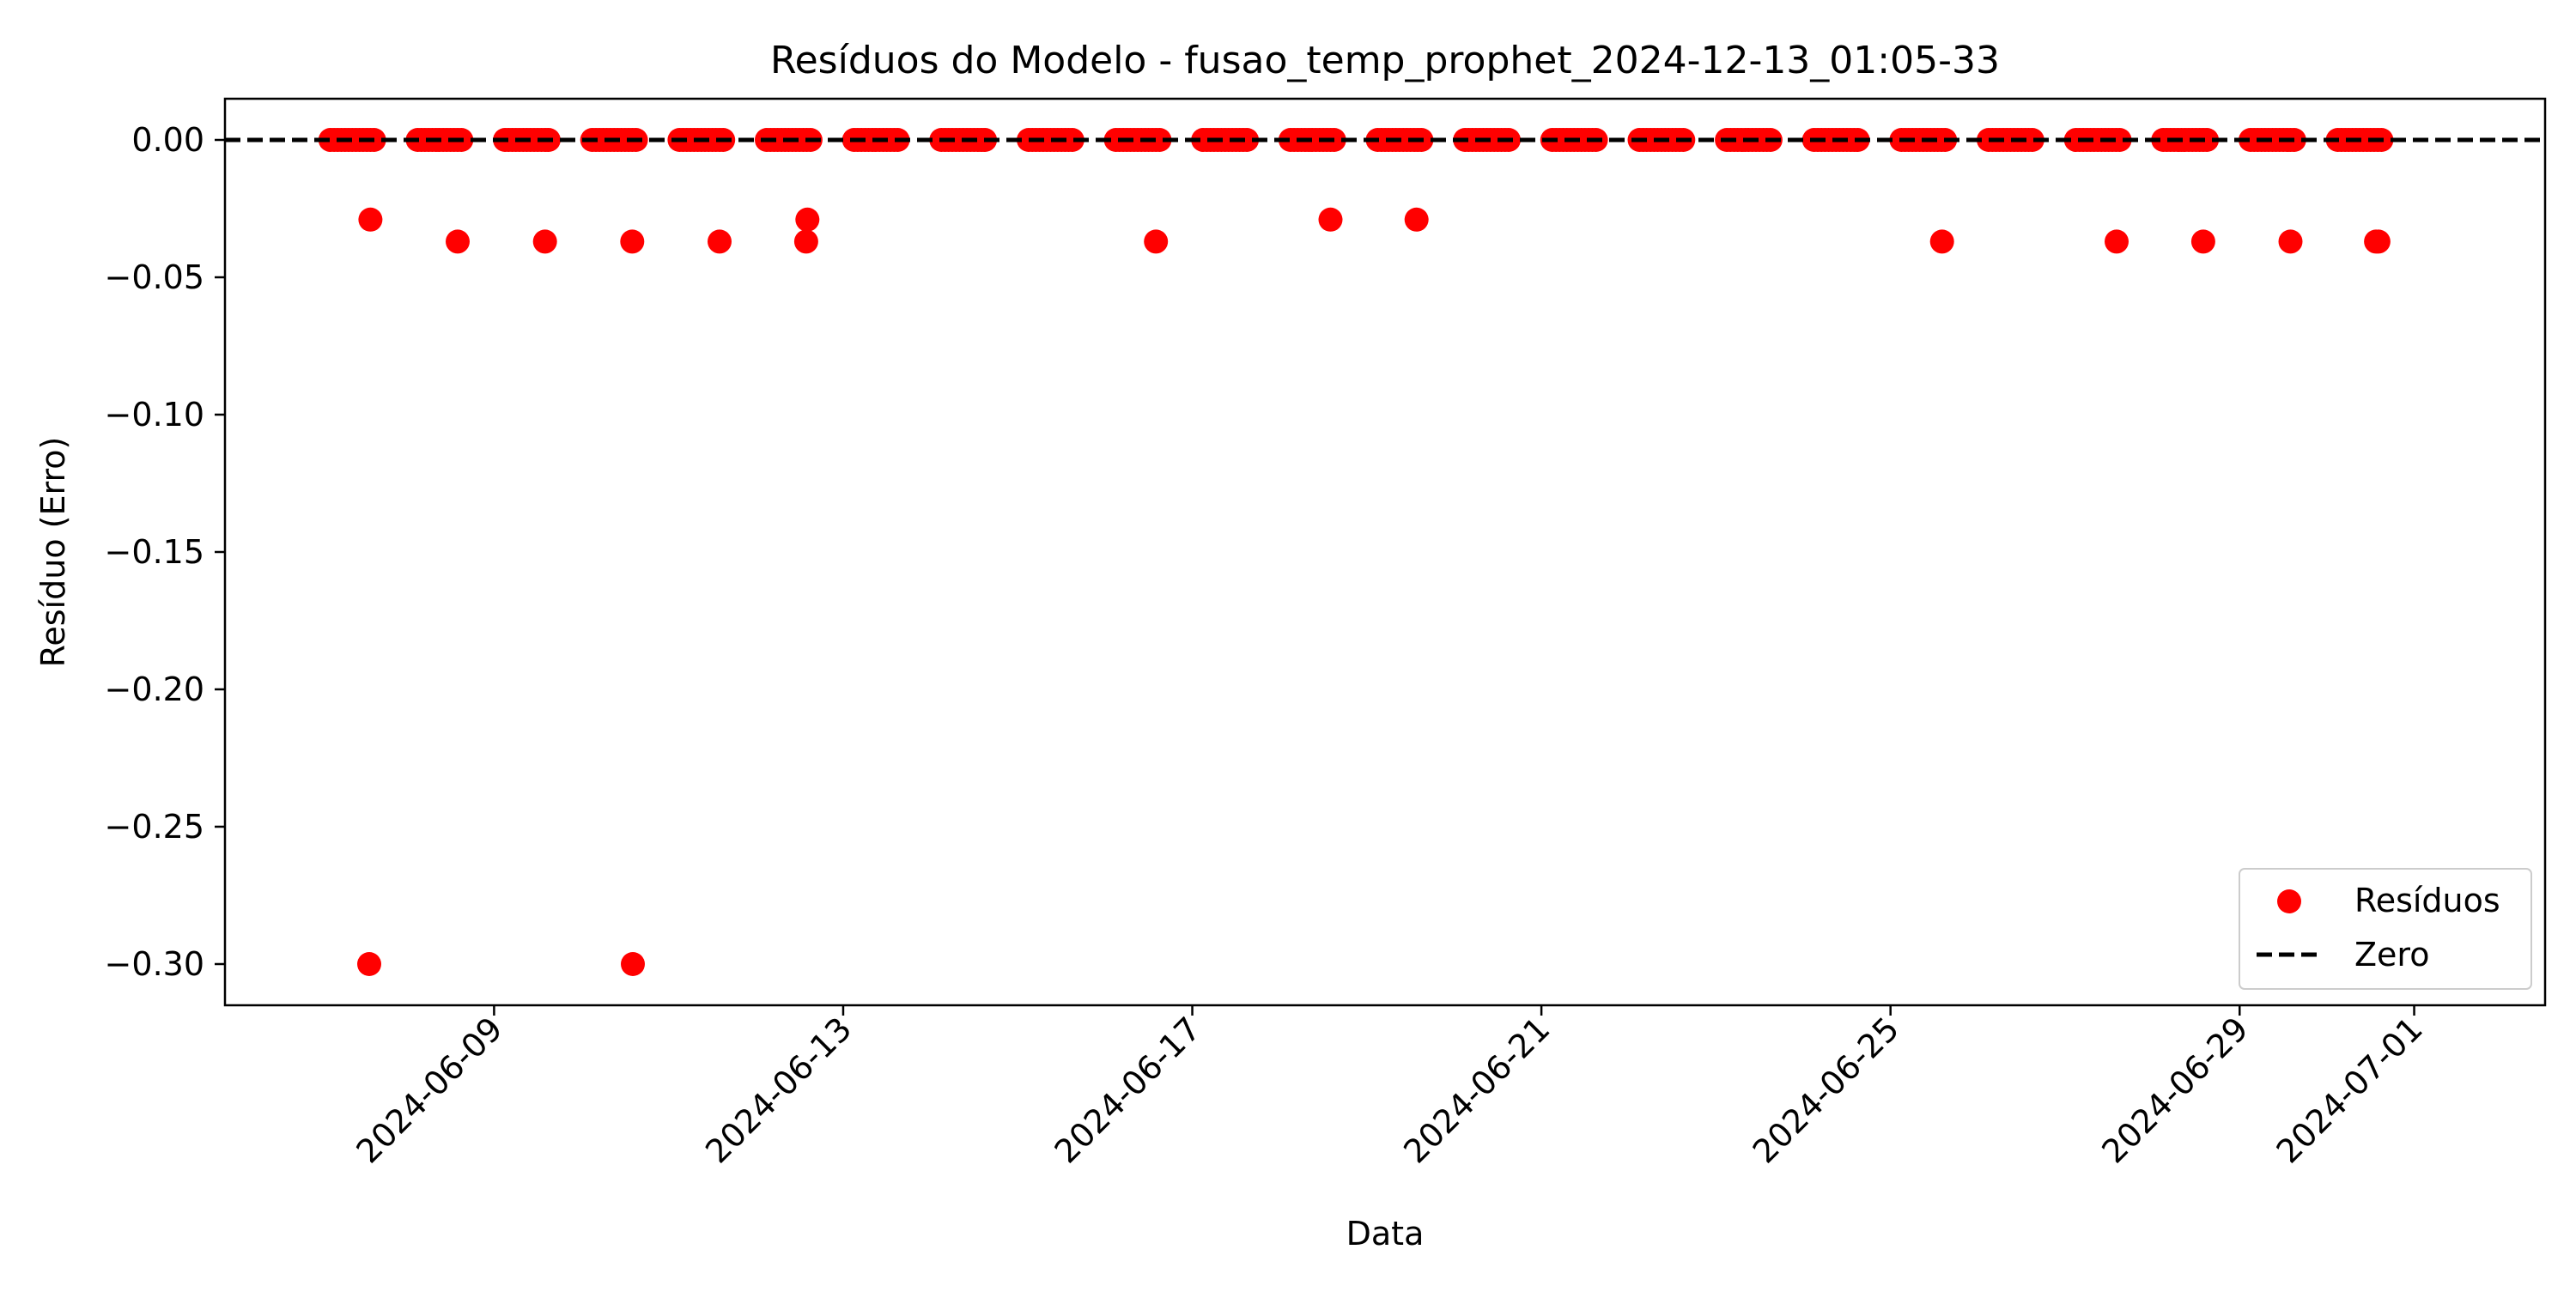  What do you see at coordinates (2174, 1090) in the screenshot?
I see `x-tick-label: 2024-06-29` at bounding box center [2174, 1090].